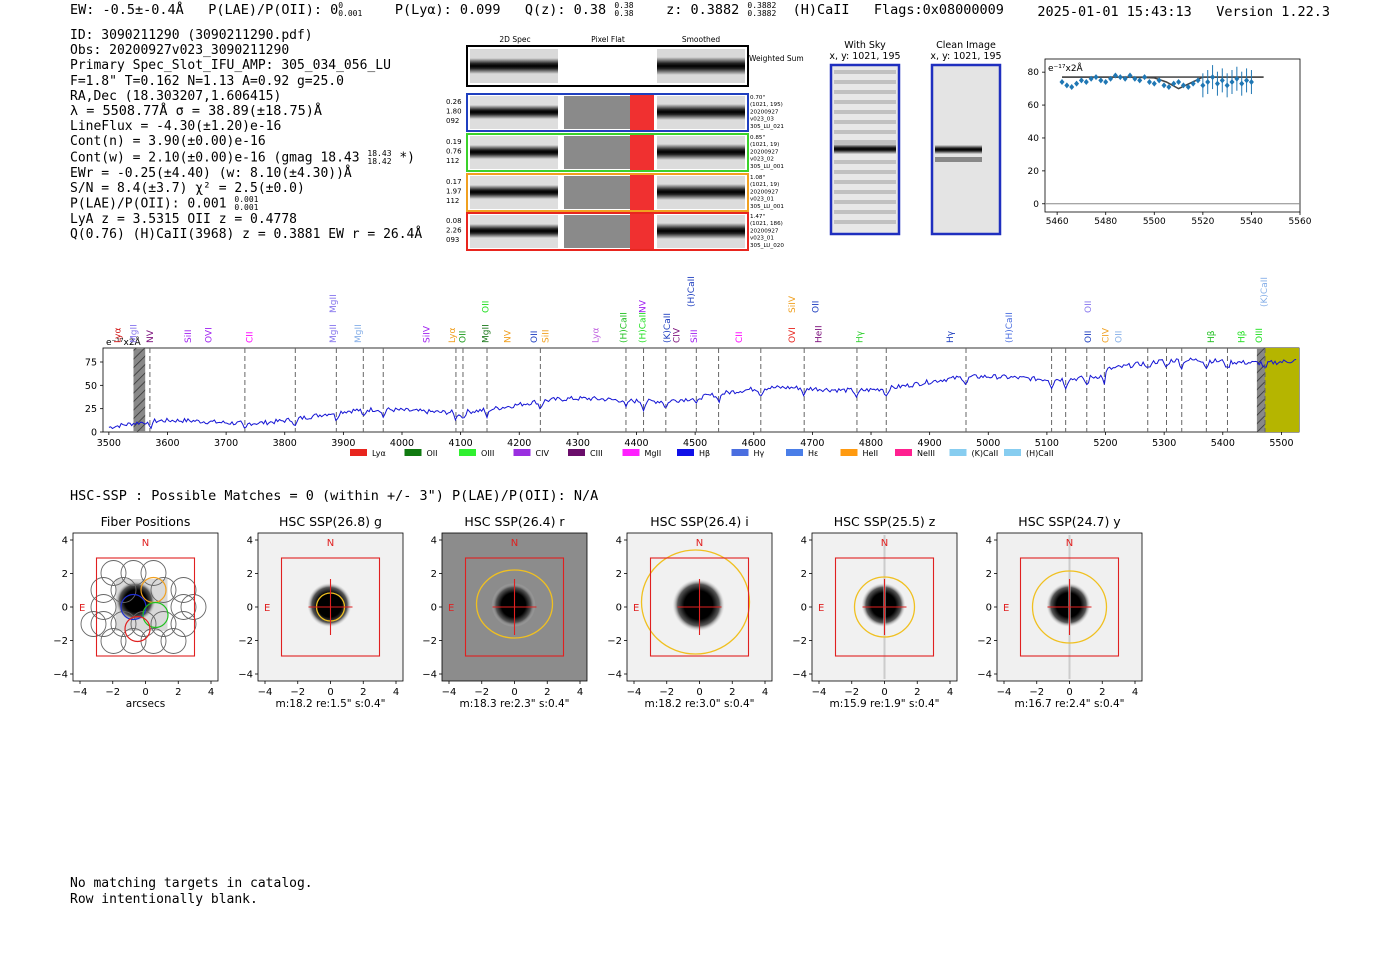 The height and width of the screenshot is (953, 1400). I want to click on spectrum-line-label: CIV, so click(677, 335).